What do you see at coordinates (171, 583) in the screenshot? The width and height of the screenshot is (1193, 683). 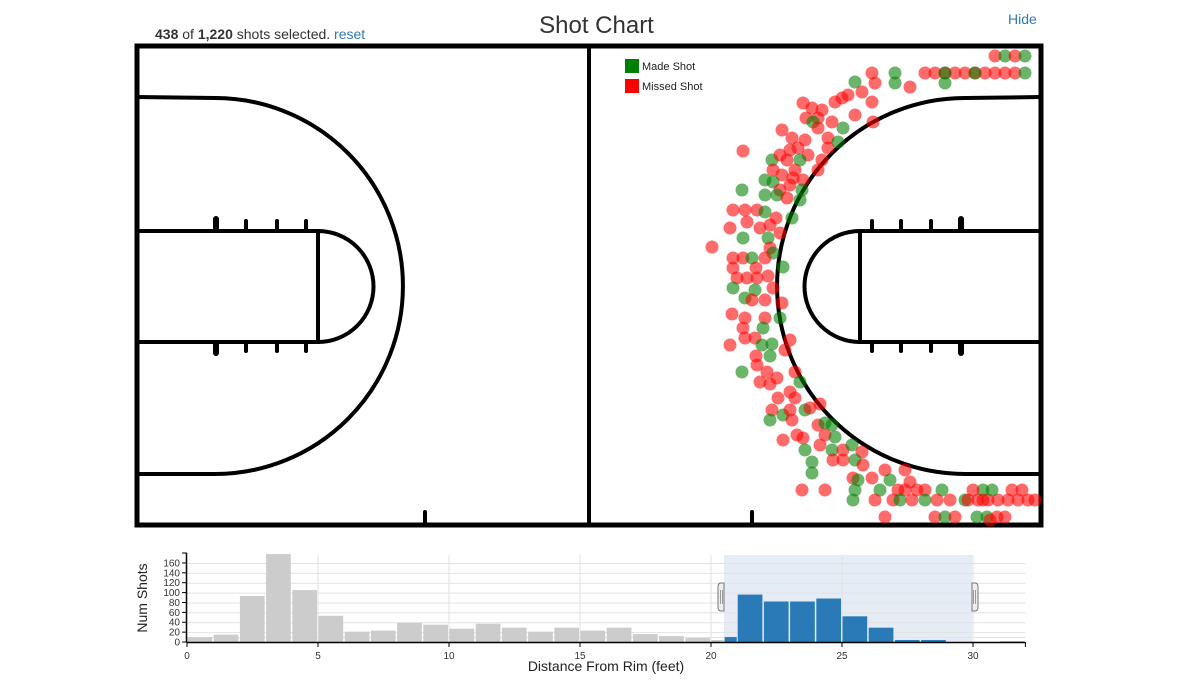 I see `y-tick-label: 120` at bounding box center [171, 583].